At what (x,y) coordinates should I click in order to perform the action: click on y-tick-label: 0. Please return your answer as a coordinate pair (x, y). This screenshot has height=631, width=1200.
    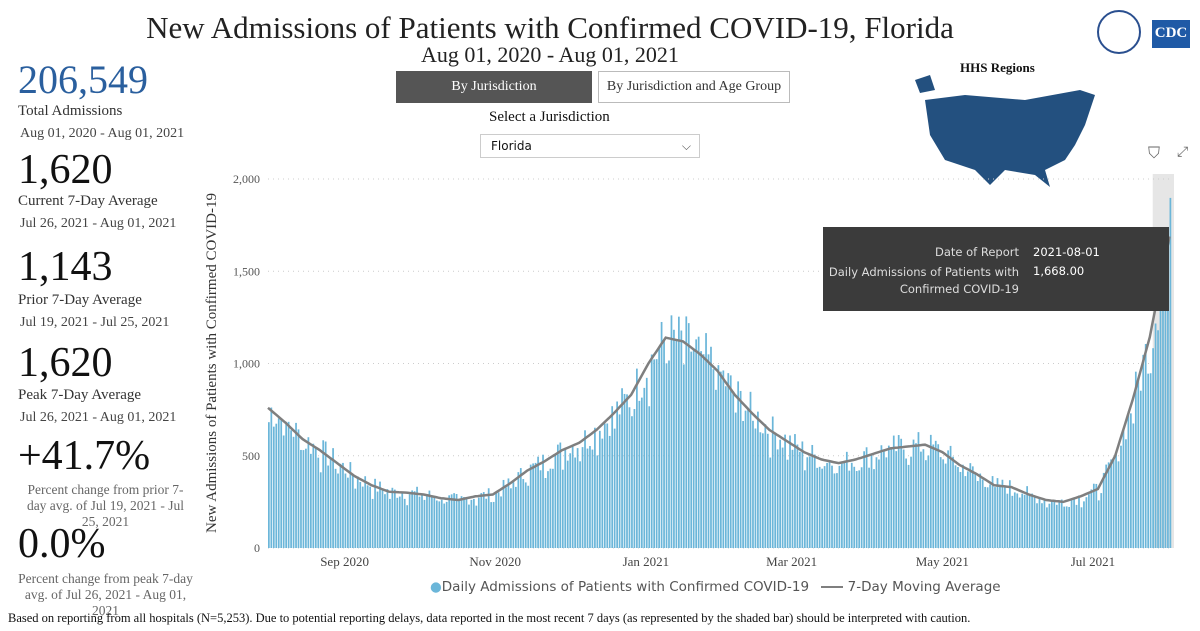
    Looking at the image, I should click on (257, 548).